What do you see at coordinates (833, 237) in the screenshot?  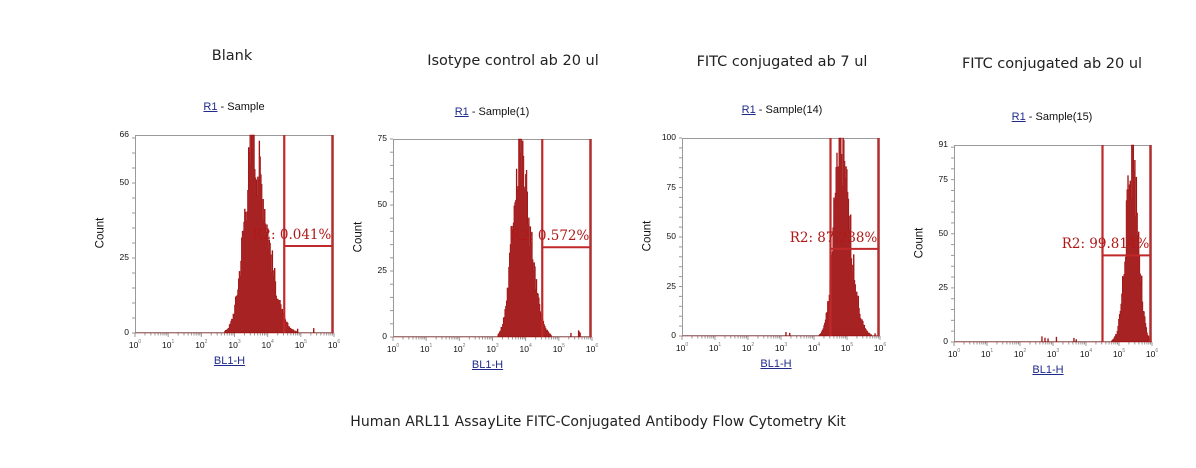 I see `gate-percentage-label: R2: 87.238%` at bounding box center [833, 237].